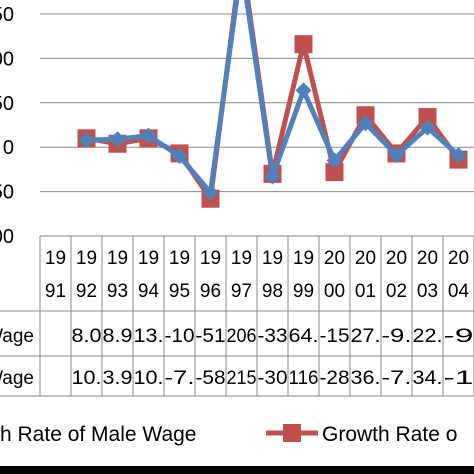  Describe the element at coordinates (7, 126) in the screenshot. I see `y-axis-tick-labels: 150 100 50 0 -50 -100` at that location.